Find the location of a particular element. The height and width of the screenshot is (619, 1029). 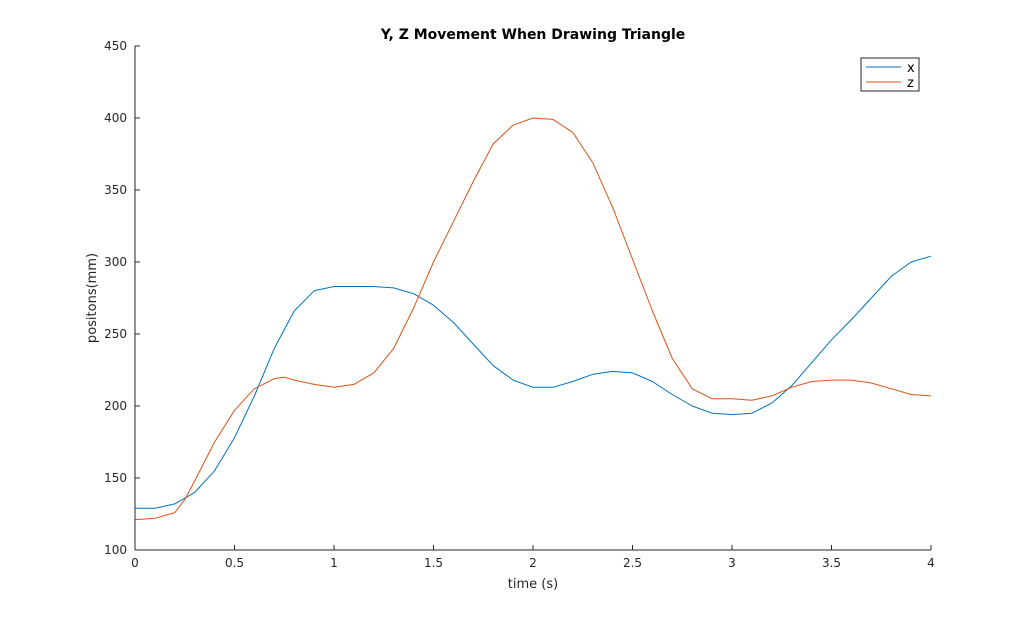

x-tick-label: 3.5 is located at coordinates (831, 563).